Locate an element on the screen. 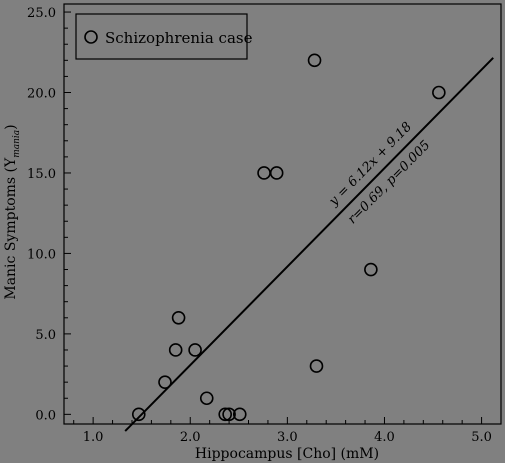  y-tick-label: 15.0 is located at coordinates (41, 174).